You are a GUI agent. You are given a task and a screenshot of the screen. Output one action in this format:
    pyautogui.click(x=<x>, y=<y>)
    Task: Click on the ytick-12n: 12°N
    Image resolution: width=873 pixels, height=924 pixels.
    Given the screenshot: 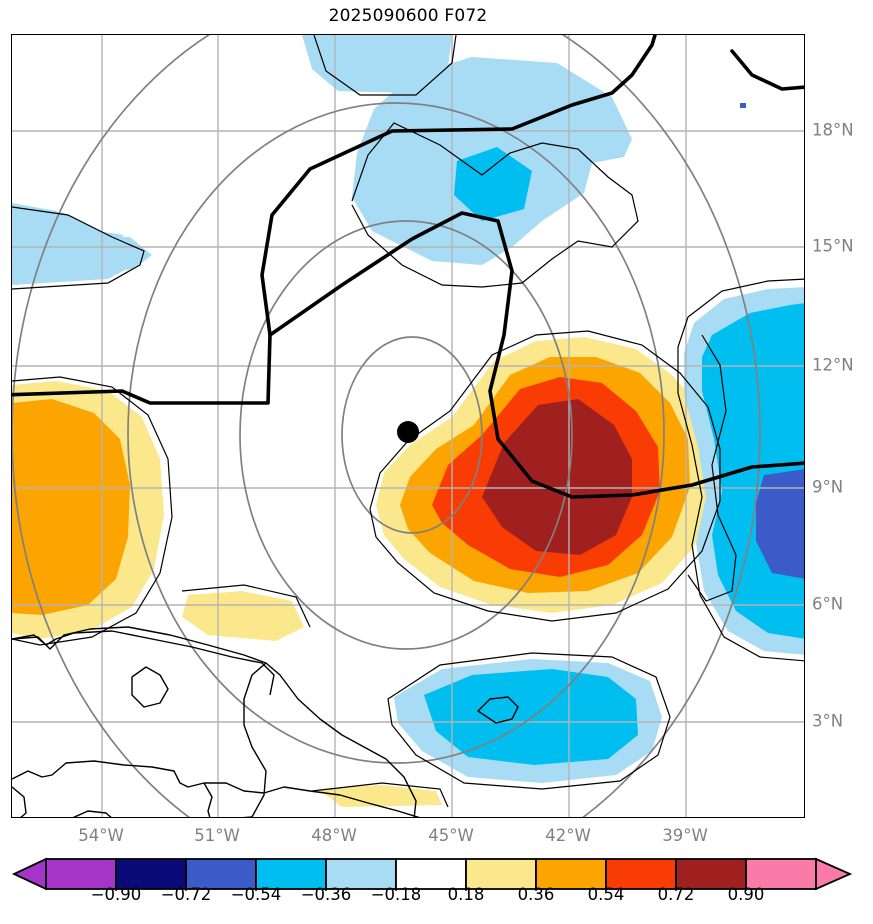 What is the action you would take?
    pyautogui.click(x=833, y=365)
    